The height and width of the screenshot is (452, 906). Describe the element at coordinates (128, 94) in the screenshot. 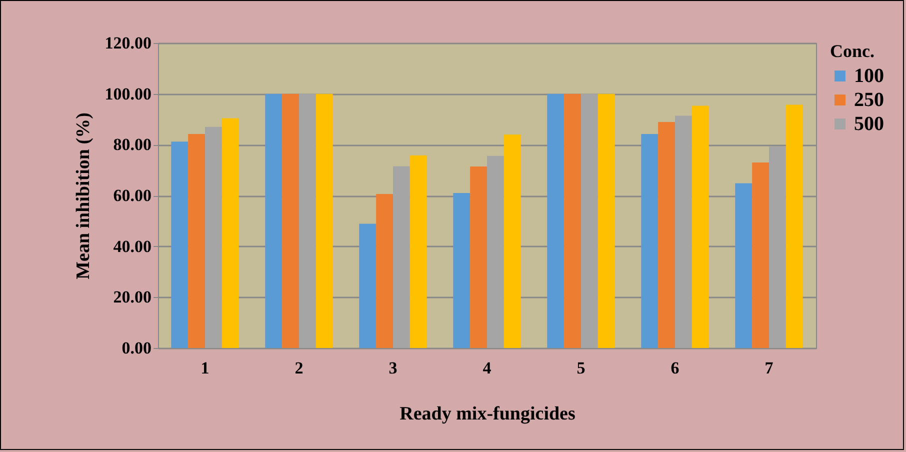

I see `y-tick-label: 100.00` at that location.